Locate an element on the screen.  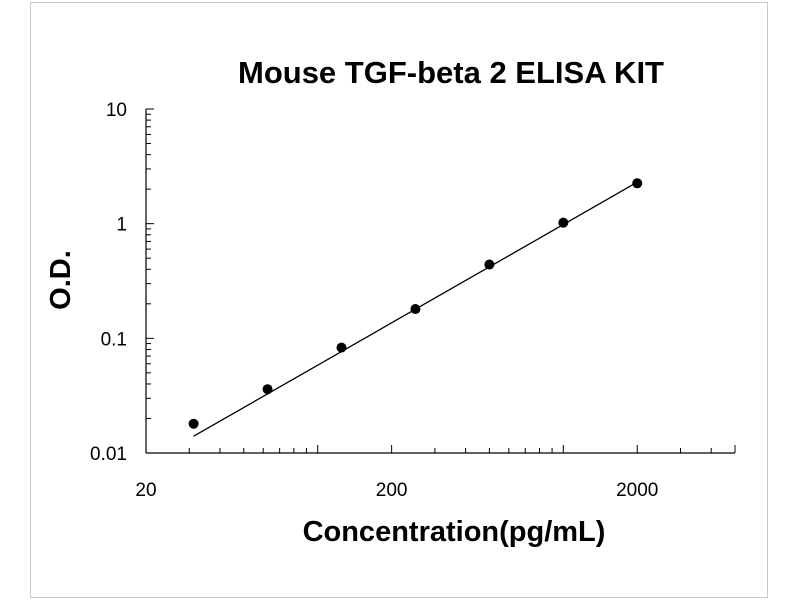
y-tick-label: 1 is located at coordinates (121, 225).